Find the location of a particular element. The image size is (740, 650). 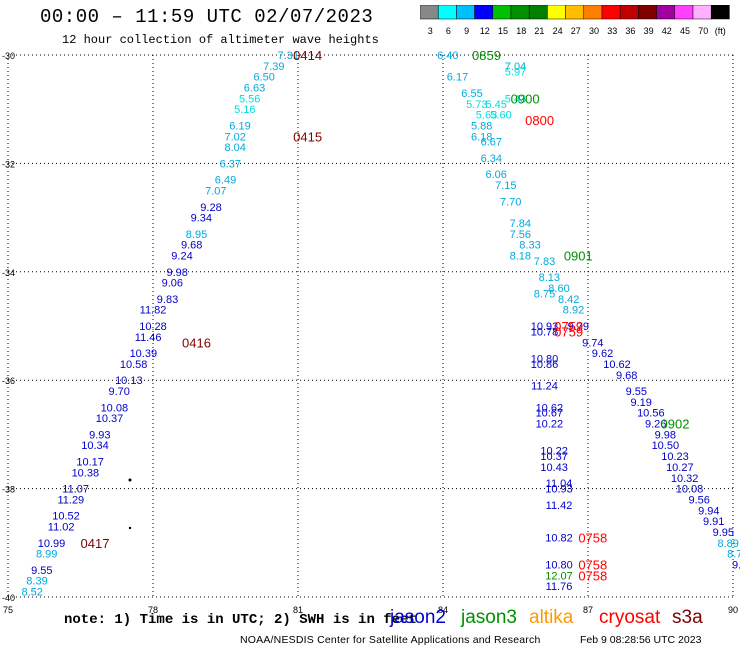

colorbar-label: 30 is located at coordinates (594, 31).